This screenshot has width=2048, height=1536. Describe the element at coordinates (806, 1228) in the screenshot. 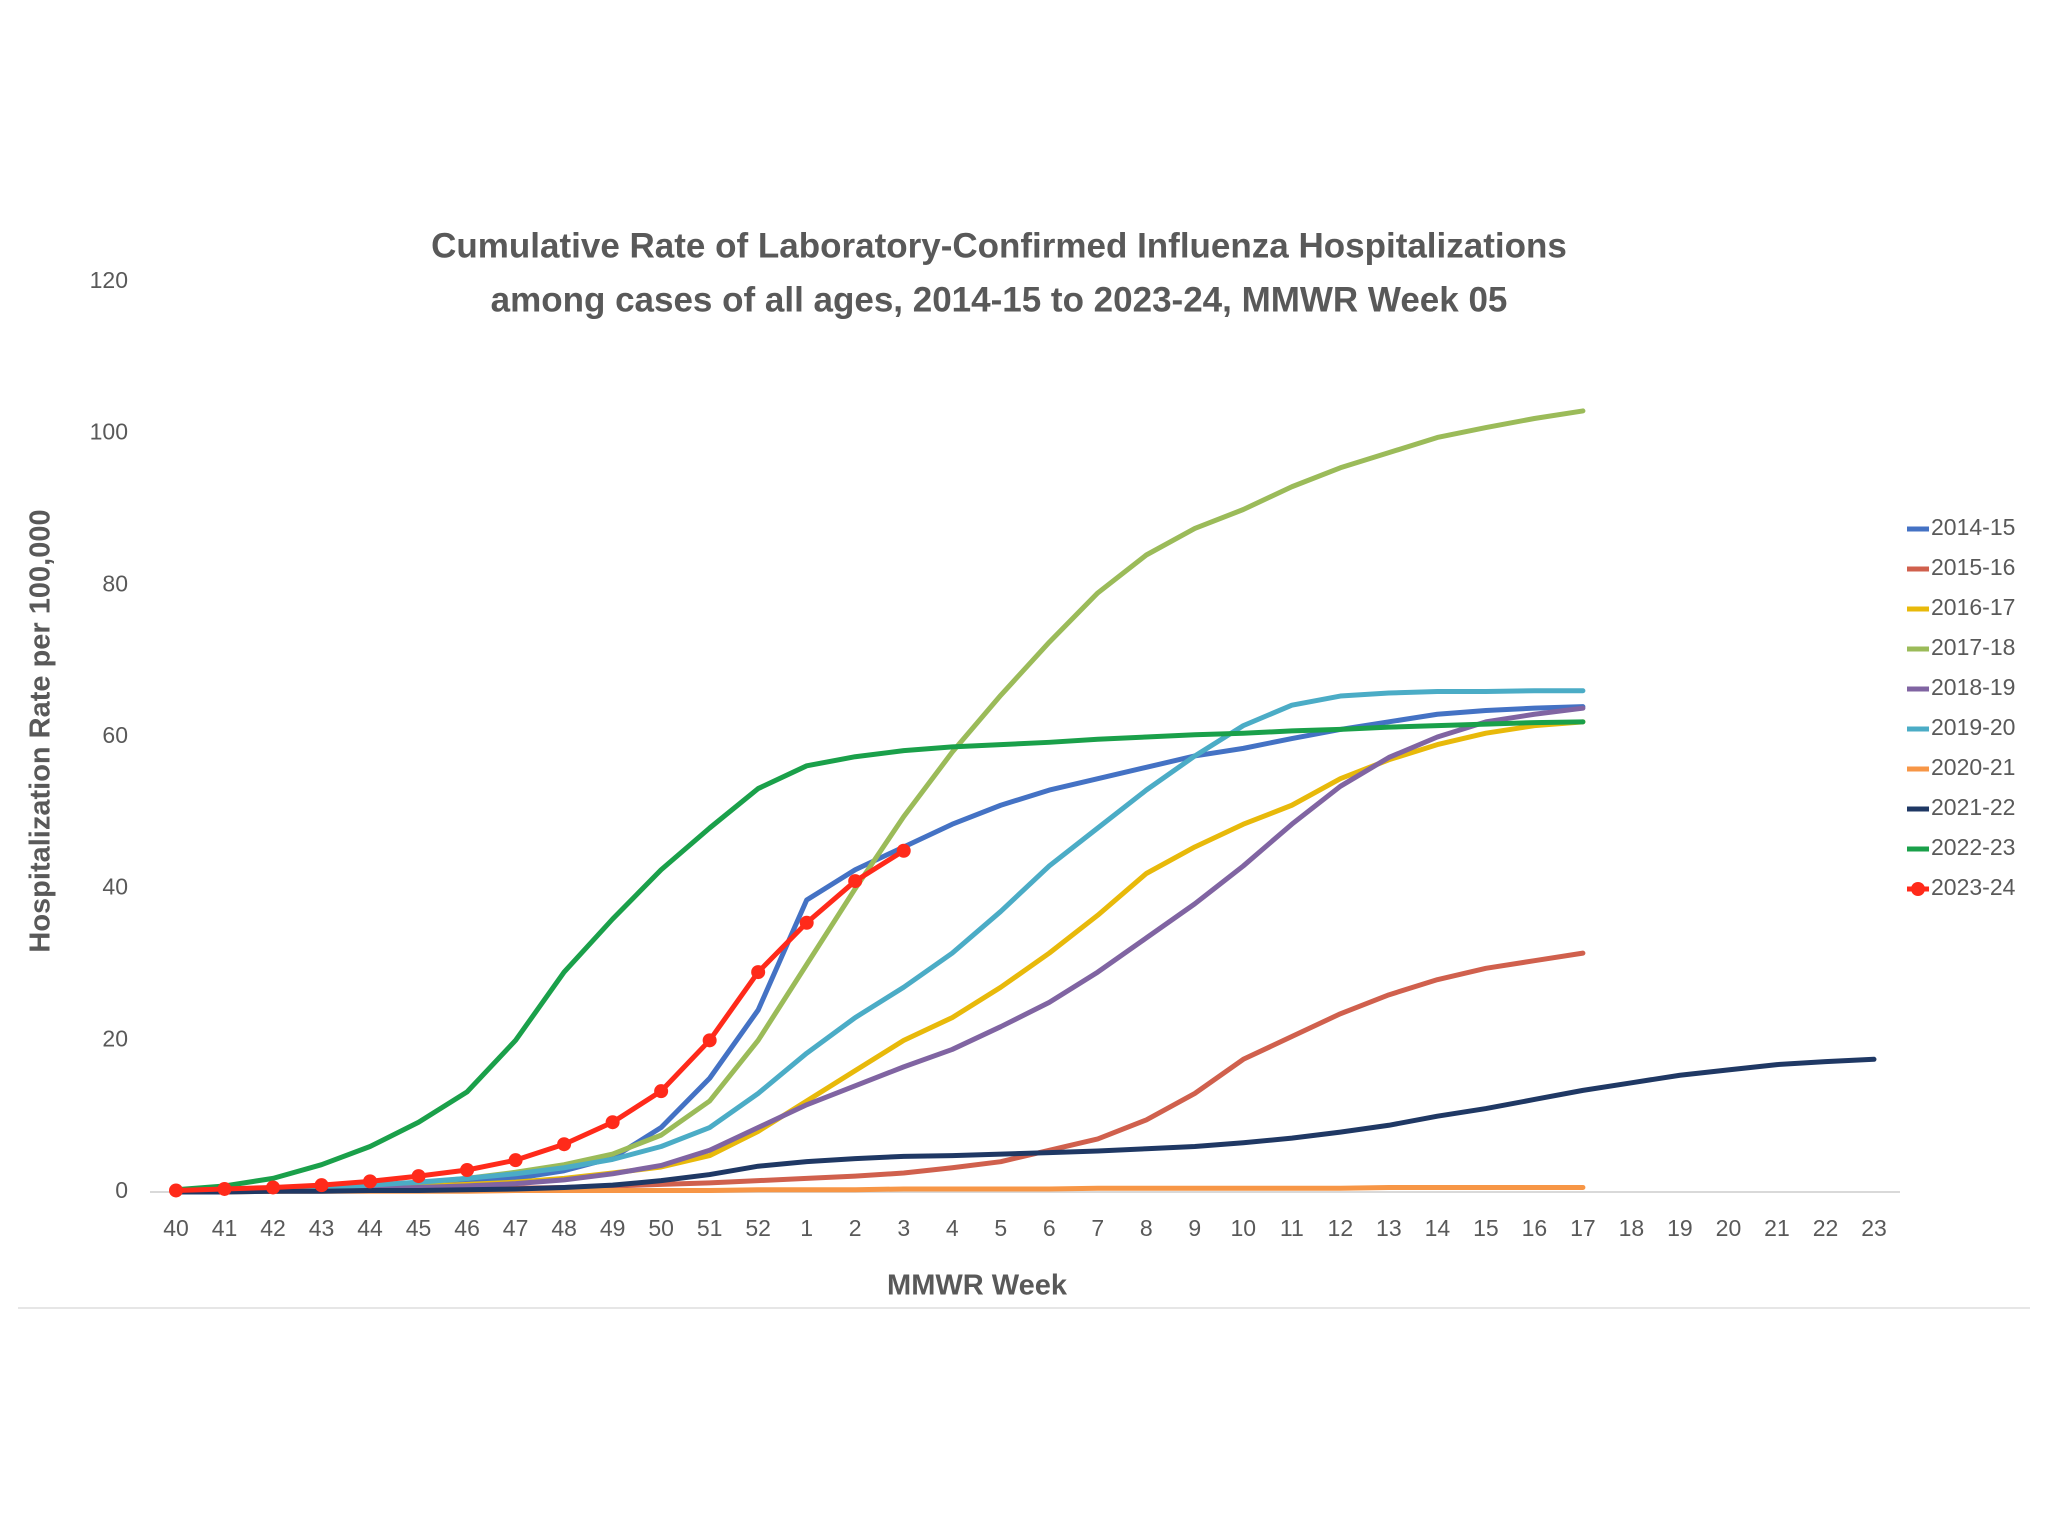

I see `x-tick-label: 1` at that location.